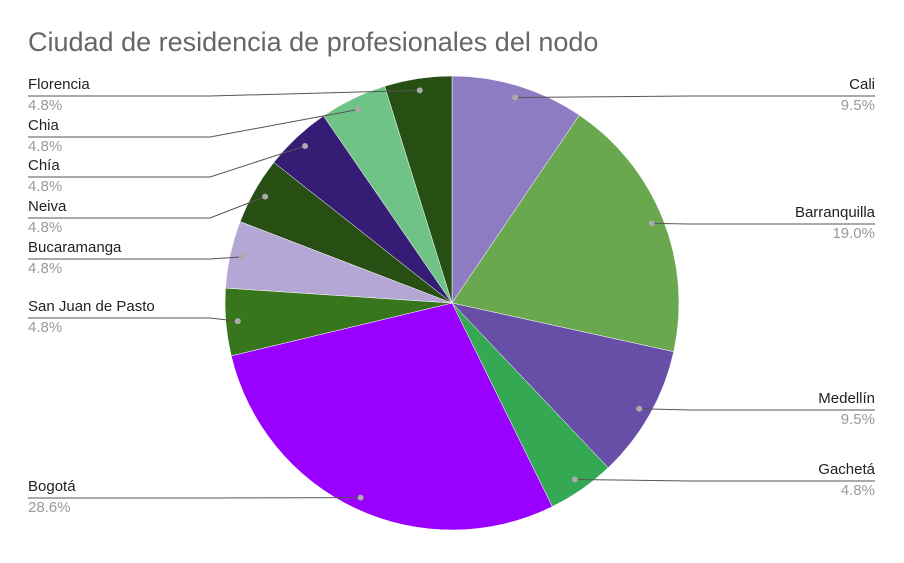  I want to click on slice-value-label: 28.6%, so click(49, 507).